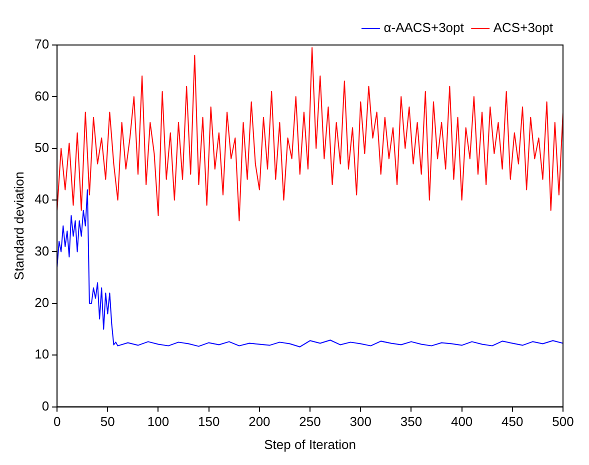 The height and width of the screenshot is (465, 589). What do you see at coordinates (57, 422) in the screenshot?
I see `x-tick-label: 0` at bounding box center [57, 422].